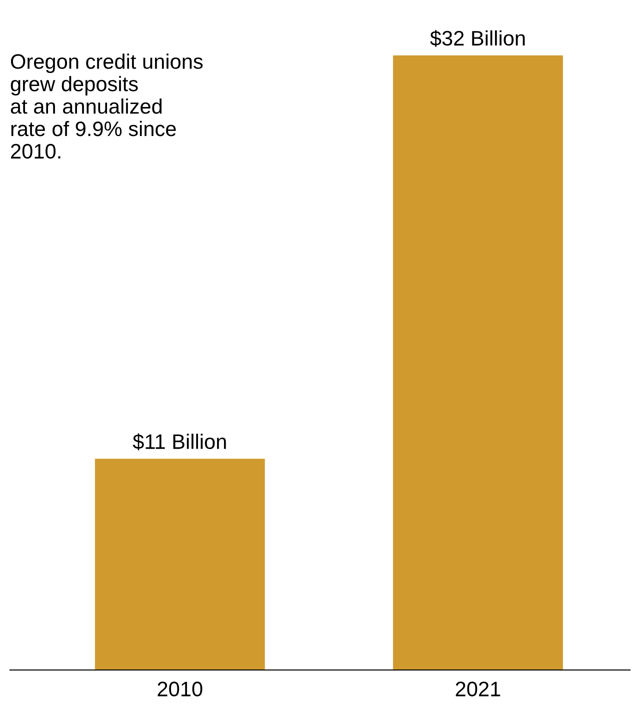  Describe the element at coordinates (180, 689) in the screenshot. I see `x-tick-label: 2010` at that location.